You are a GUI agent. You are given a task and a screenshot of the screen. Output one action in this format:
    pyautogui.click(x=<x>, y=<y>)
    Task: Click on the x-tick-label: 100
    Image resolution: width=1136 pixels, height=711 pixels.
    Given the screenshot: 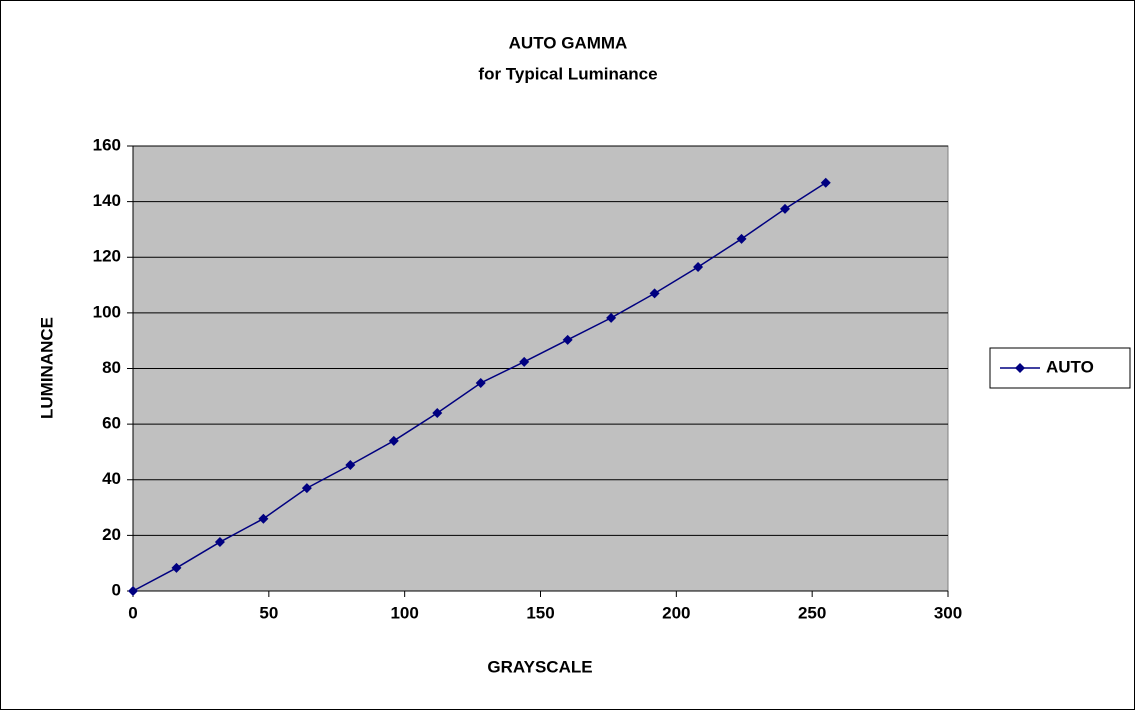 What is the action you would take?
    pyautogui.click(x=404, y=612)
    